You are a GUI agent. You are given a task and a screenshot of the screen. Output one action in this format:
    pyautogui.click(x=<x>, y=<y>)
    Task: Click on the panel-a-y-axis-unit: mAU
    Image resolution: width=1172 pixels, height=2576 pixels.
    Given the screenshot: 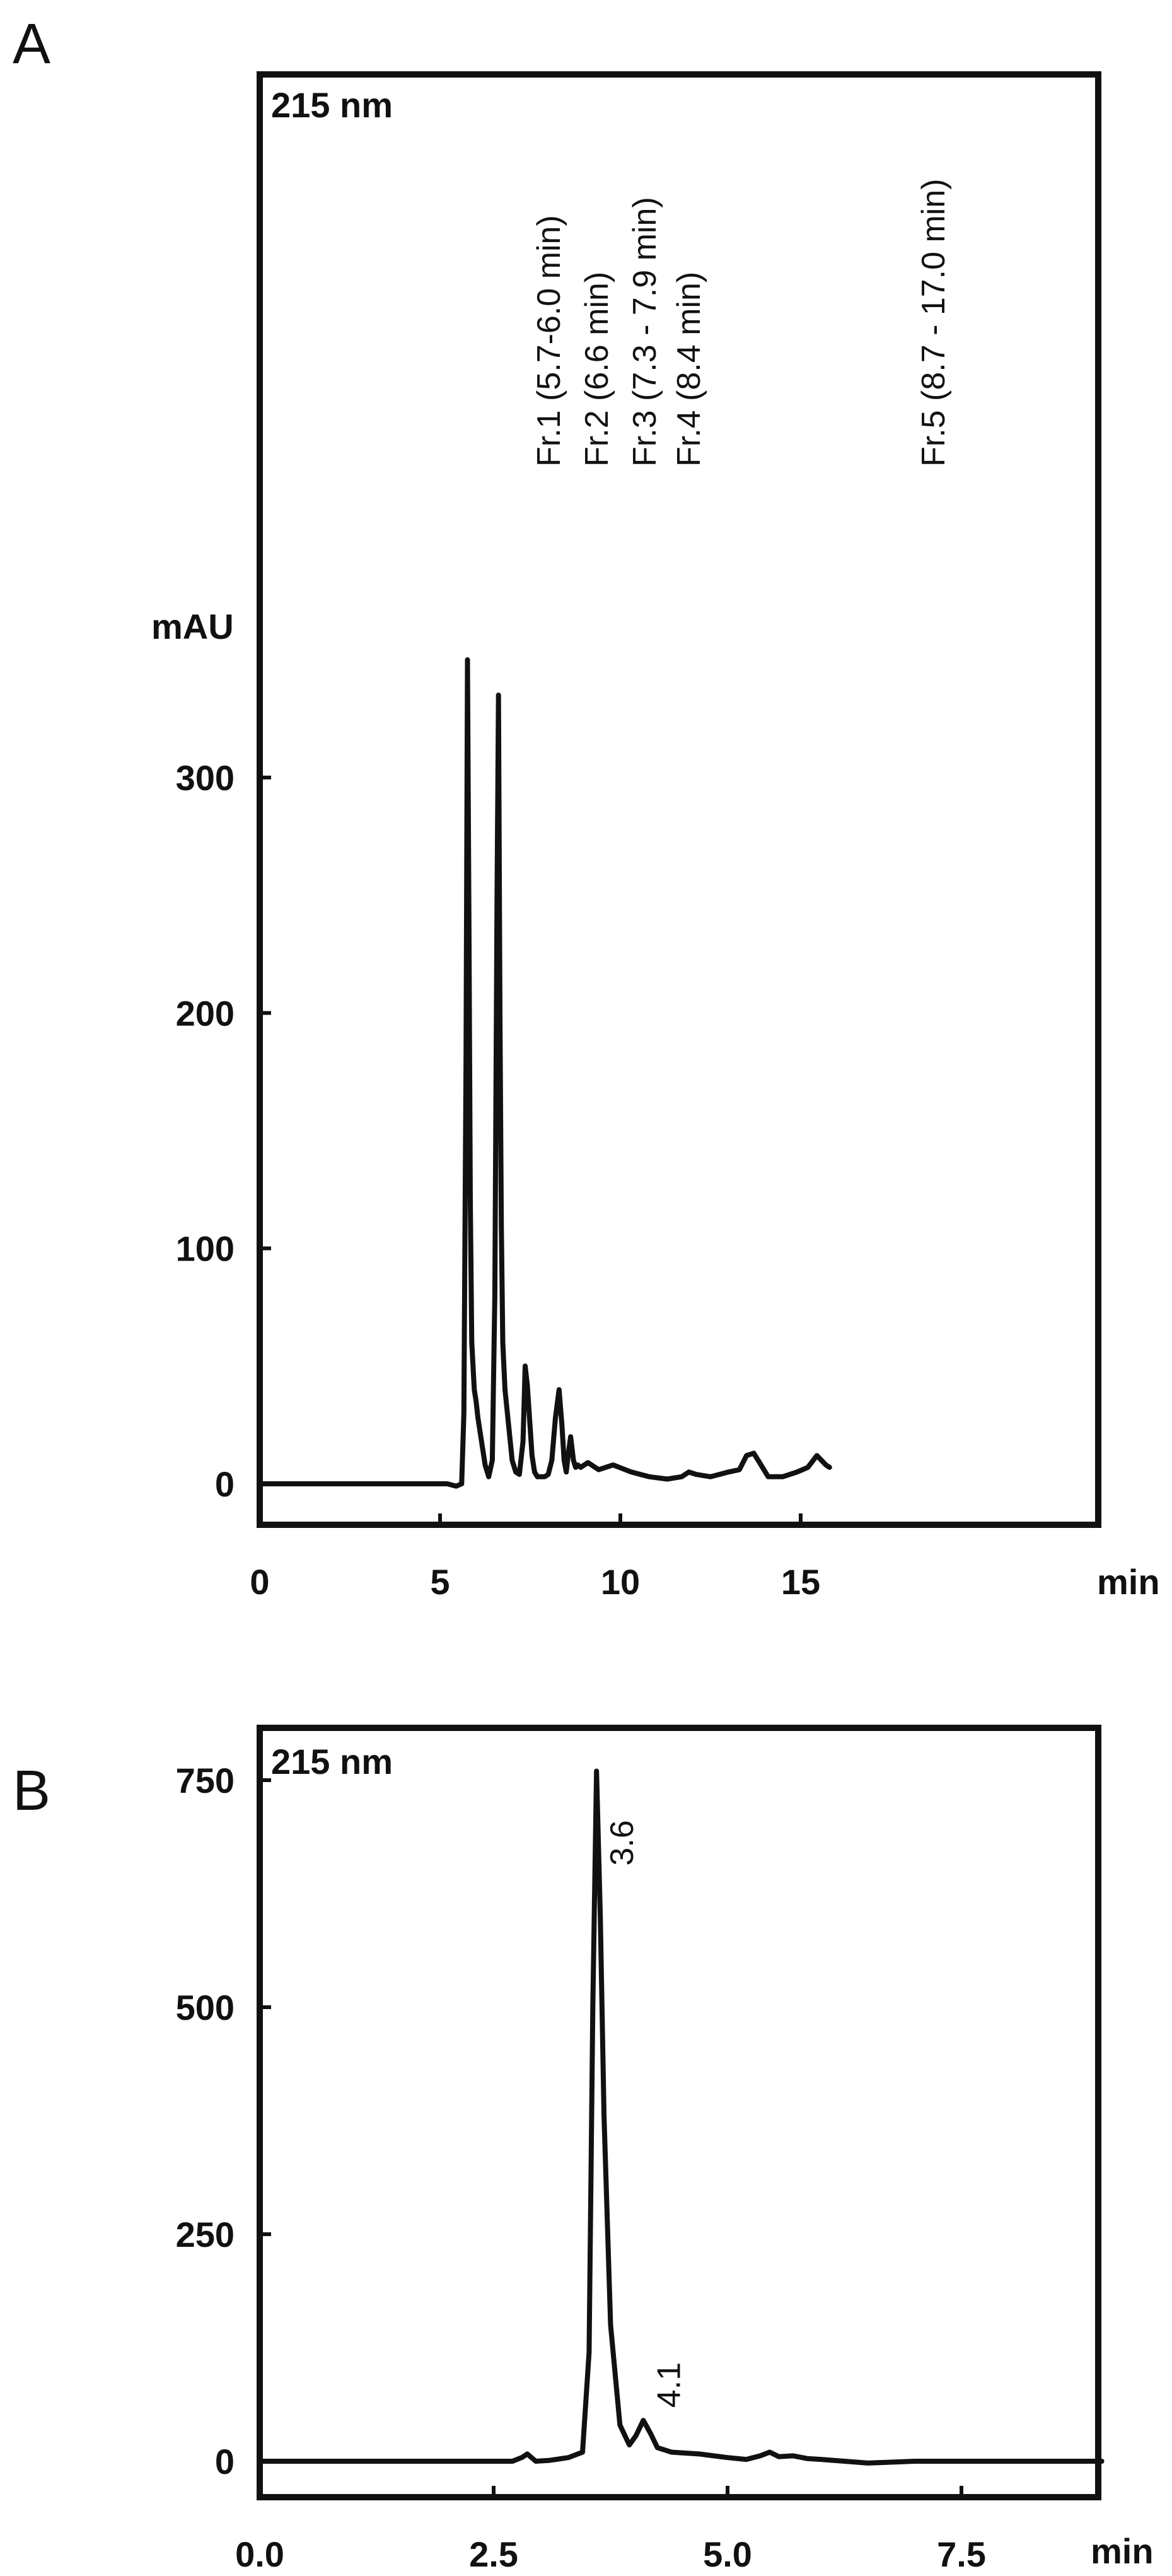 What is the action you would take?
    pyautogui.click(x=192, y=627)
    